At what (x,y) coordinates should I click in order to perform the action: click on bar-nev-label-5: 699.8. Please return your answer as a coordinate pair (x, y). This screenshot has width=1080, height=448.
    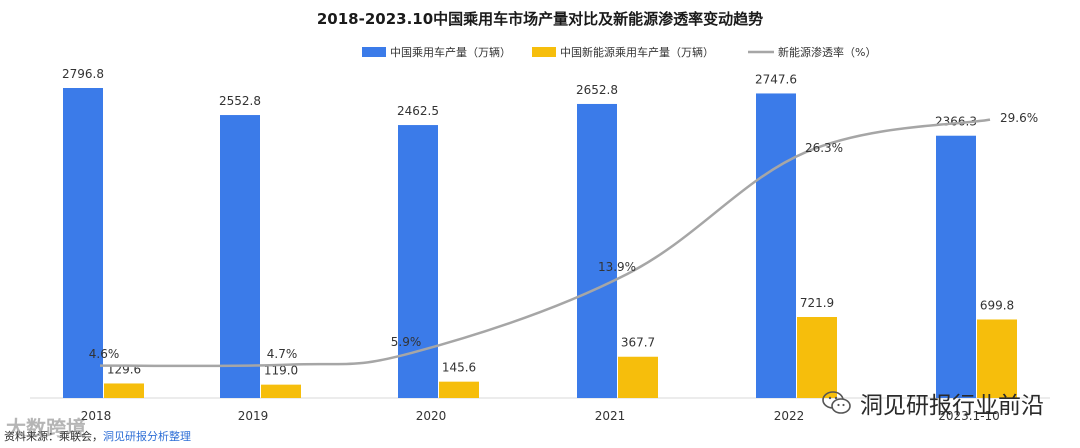
    Looking at the image, I should click on (997, 305).